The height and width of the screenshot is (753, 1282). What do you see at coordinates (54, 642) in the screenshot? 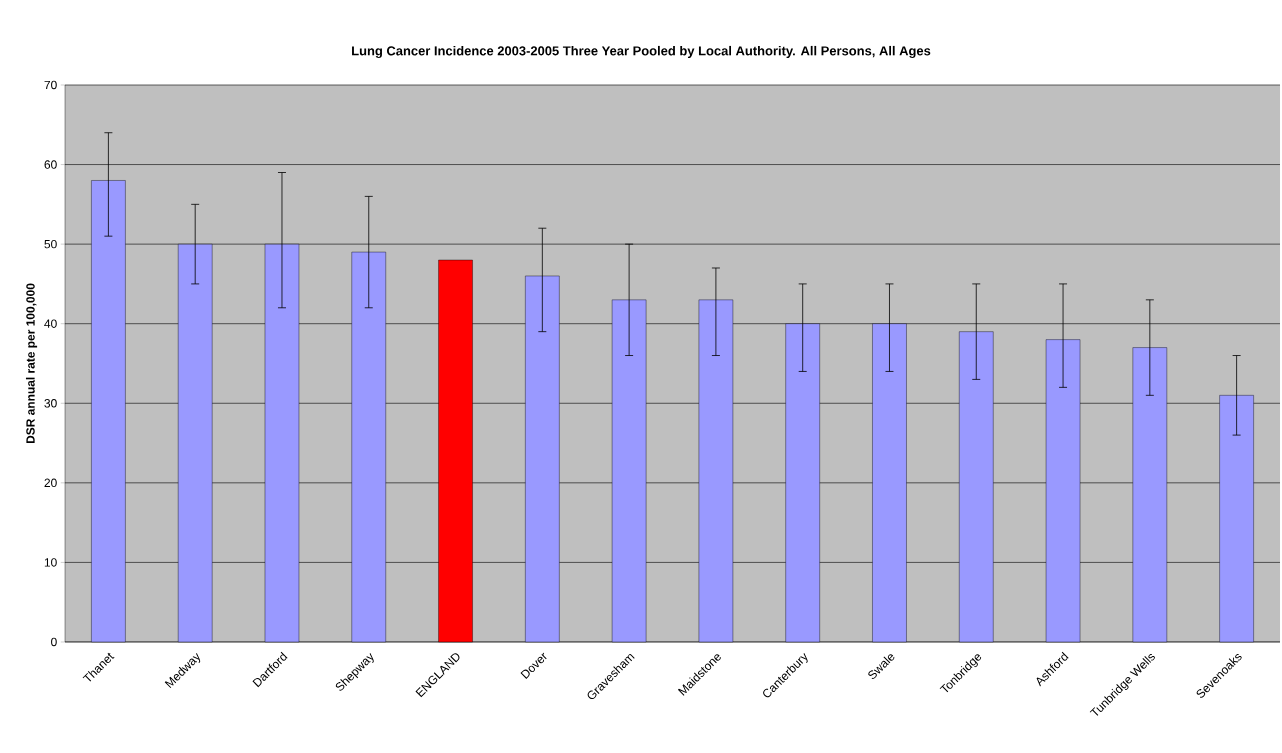
I see `y-tick-label: 0` at bounding box center [54, 642].